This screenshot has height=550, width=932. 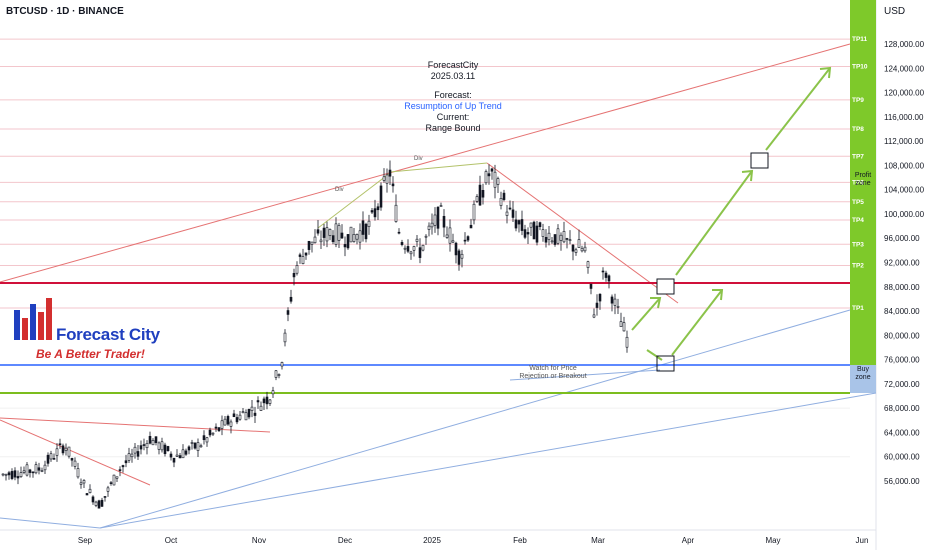 What do you see at coordinates (50, 523) in the screenshot?
I see `bottom-left-line` at bounding box center [50, 523].